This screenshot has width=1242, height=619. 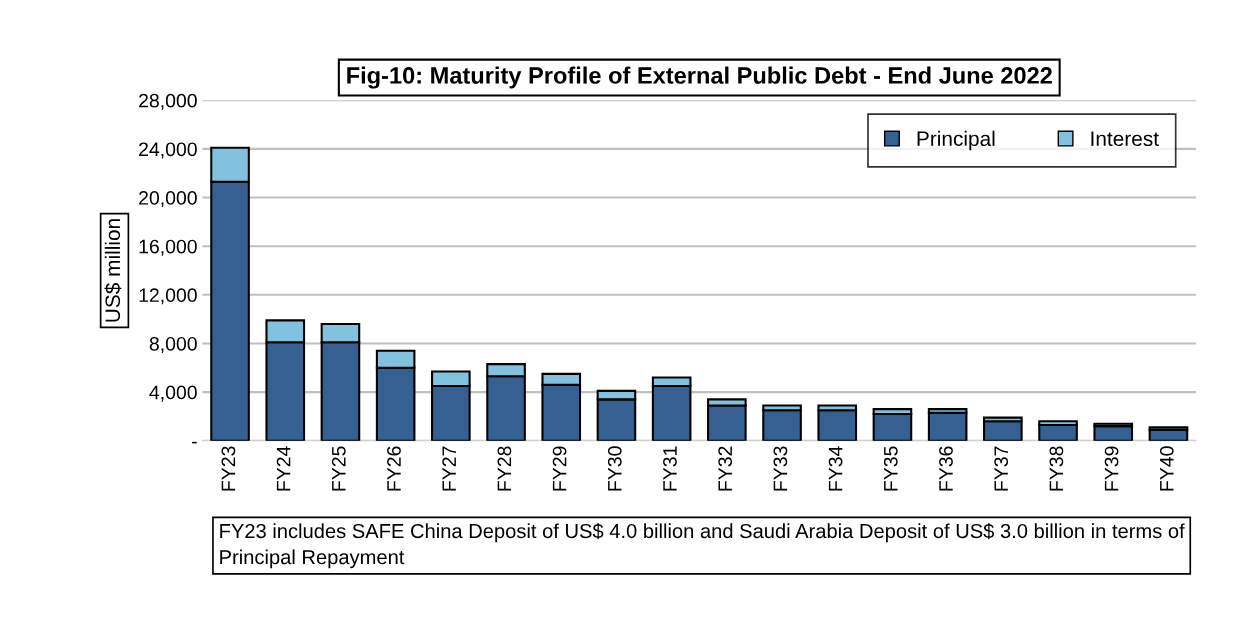 I want to click on x-tick-label: FY39, so click(x=1111, y=468).